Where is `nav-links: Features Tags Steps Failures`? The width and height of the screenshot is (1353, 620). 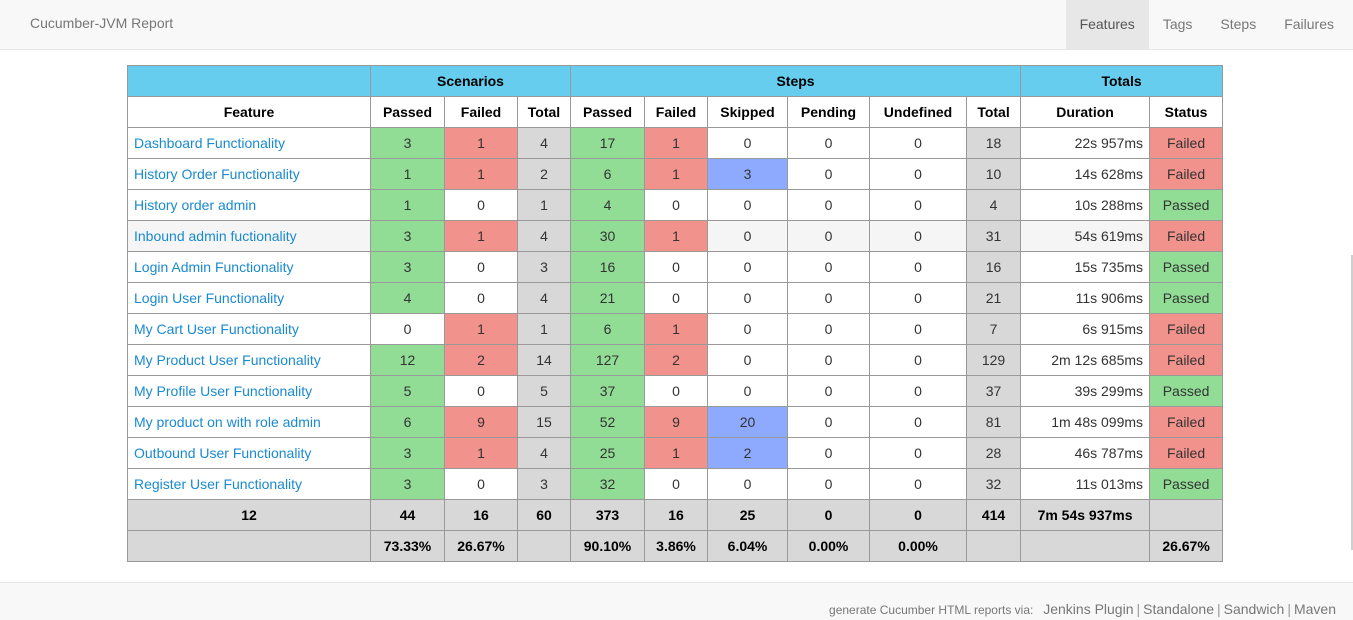
nav-links: Features Tags Steps Failures is located at coordinates (1206, 24).